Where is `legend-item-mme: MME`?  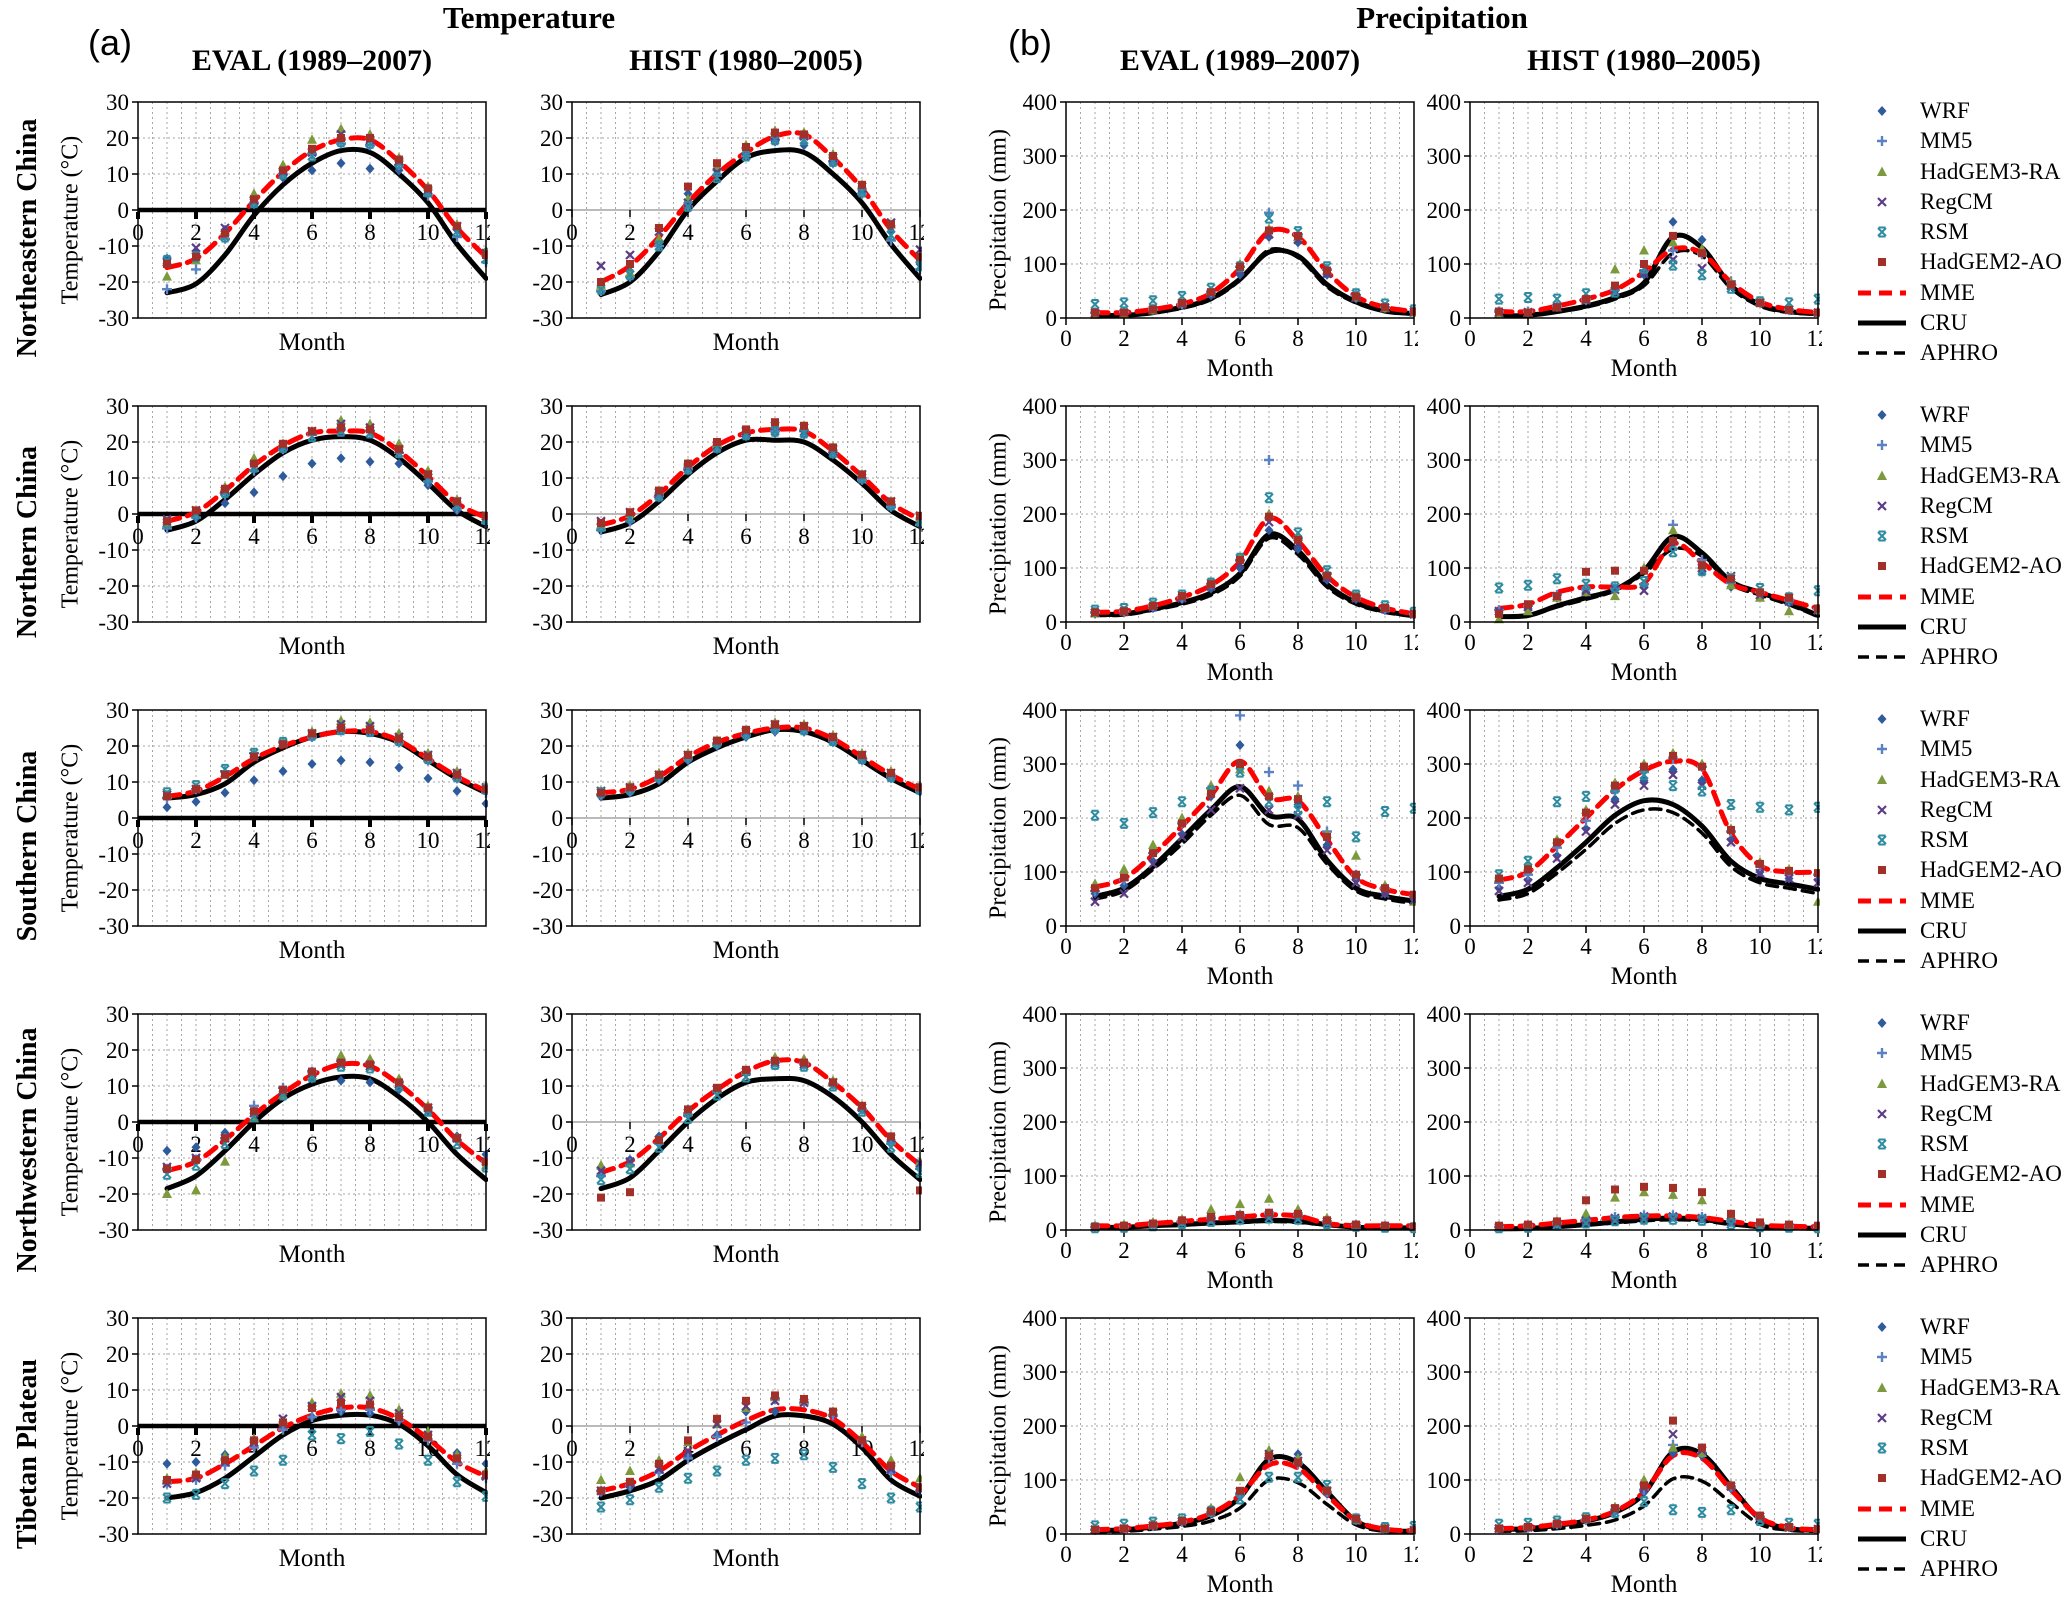
legend-item-mme: MME is located at coordinates (1961, 597).